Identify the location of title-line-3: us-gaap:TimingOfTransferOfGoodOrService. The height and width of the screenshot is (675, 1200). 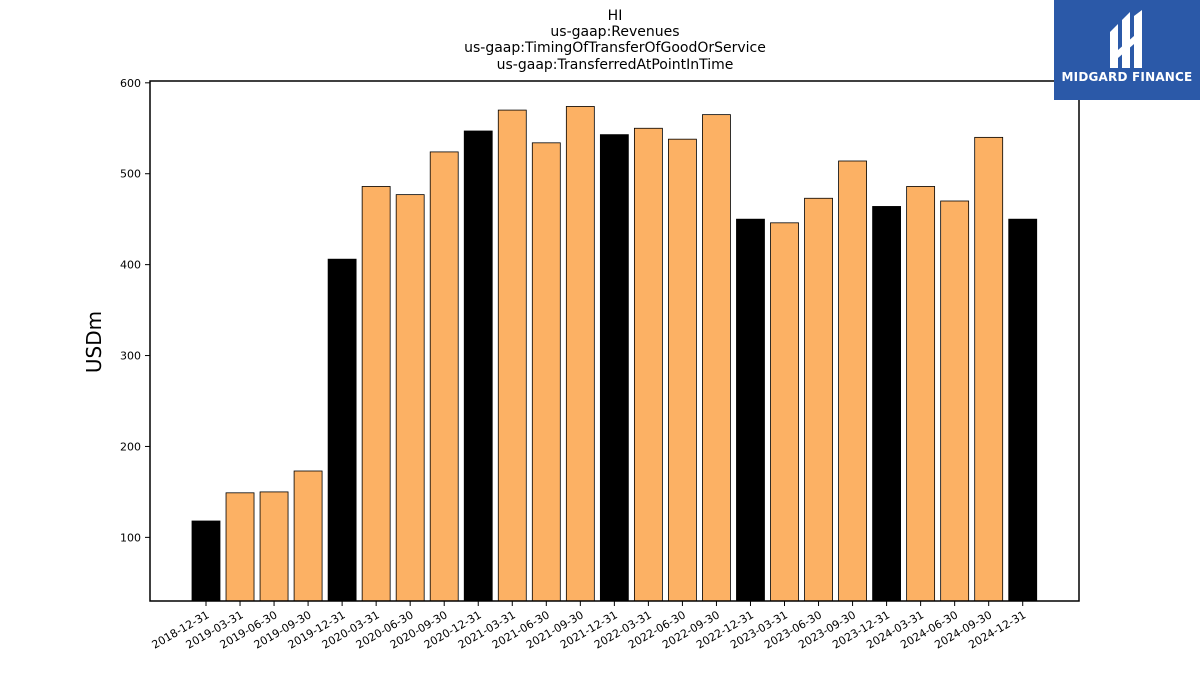
(615, 48).